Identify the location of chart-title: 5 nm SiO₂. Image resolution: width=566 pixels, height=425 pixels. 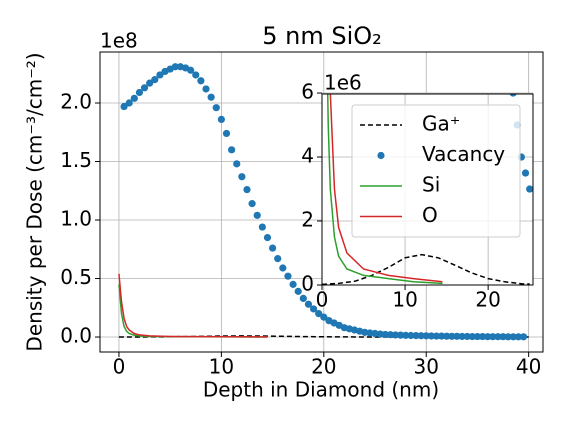
(322, 36).